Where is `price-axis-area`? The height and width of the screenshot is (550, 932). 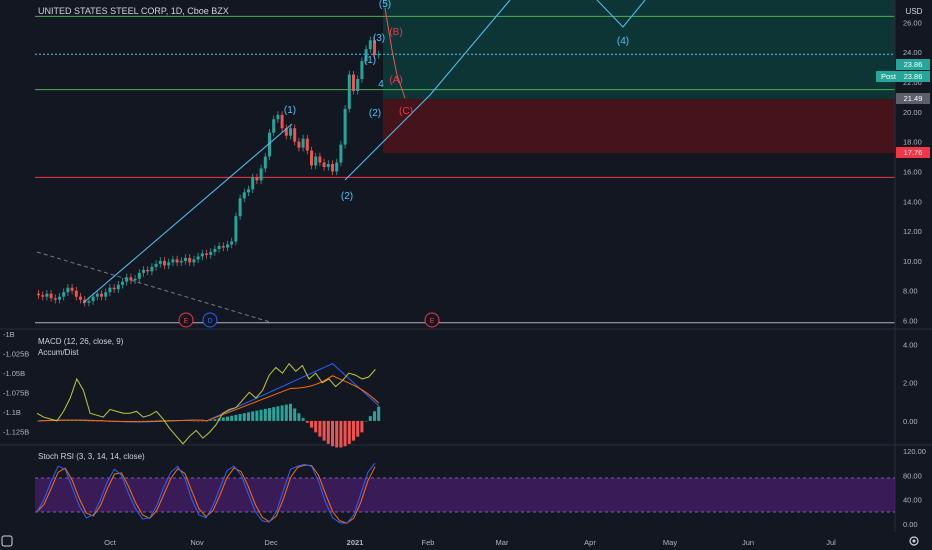 price-axis-area is located at coordinates (913, 275).